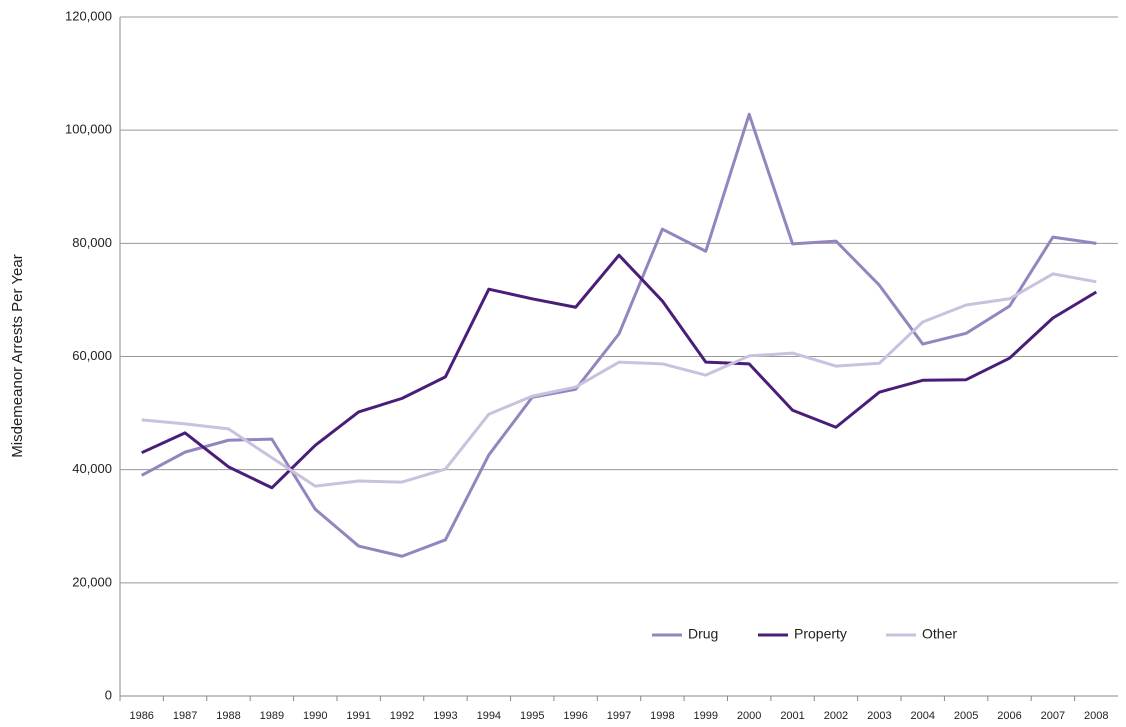 The image size is (1126, 727). Describe the element at coordinates (662, 716) in the screenshot. I see `x-tick-label: 1998` at that location.